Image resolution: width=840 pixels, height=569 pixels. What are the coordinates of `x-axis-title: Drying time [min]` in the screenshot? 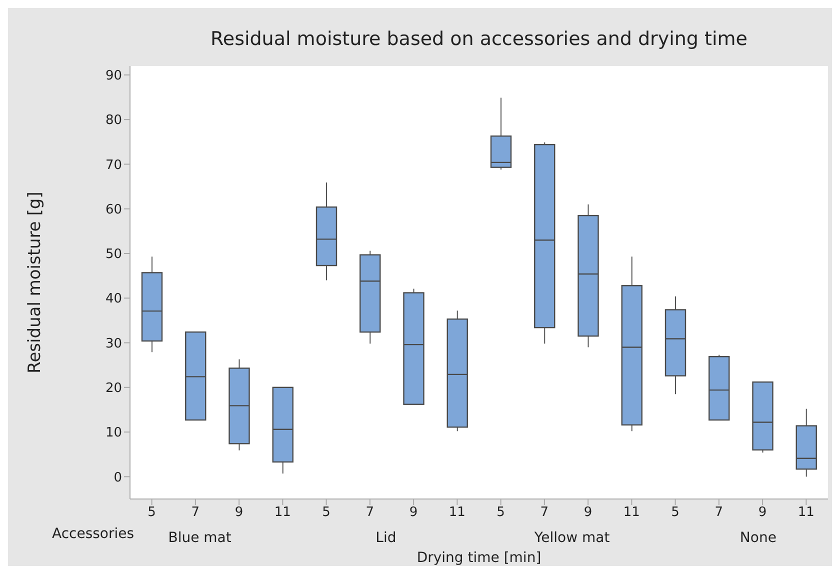 It's located at (479, 558).